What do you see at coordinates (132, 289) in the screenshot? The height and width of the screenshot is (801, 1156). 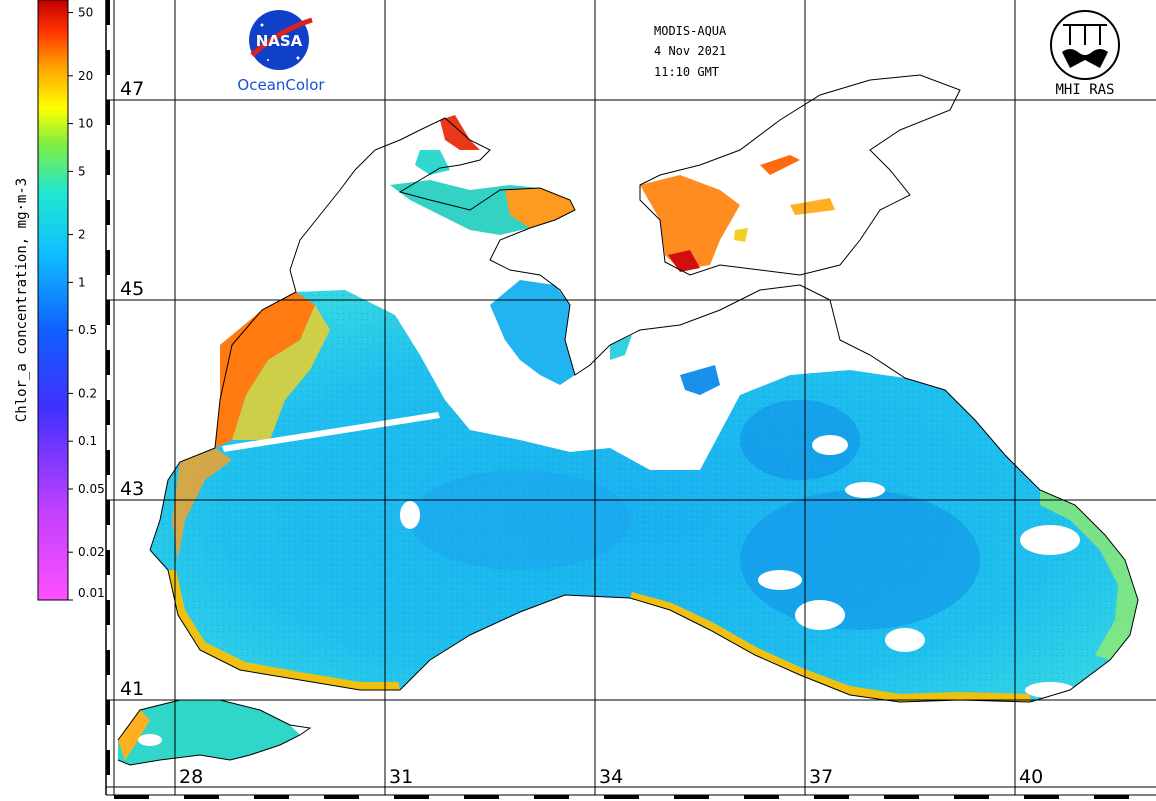 I see `lat-label-45: 45` at bounding box center [132, 289].